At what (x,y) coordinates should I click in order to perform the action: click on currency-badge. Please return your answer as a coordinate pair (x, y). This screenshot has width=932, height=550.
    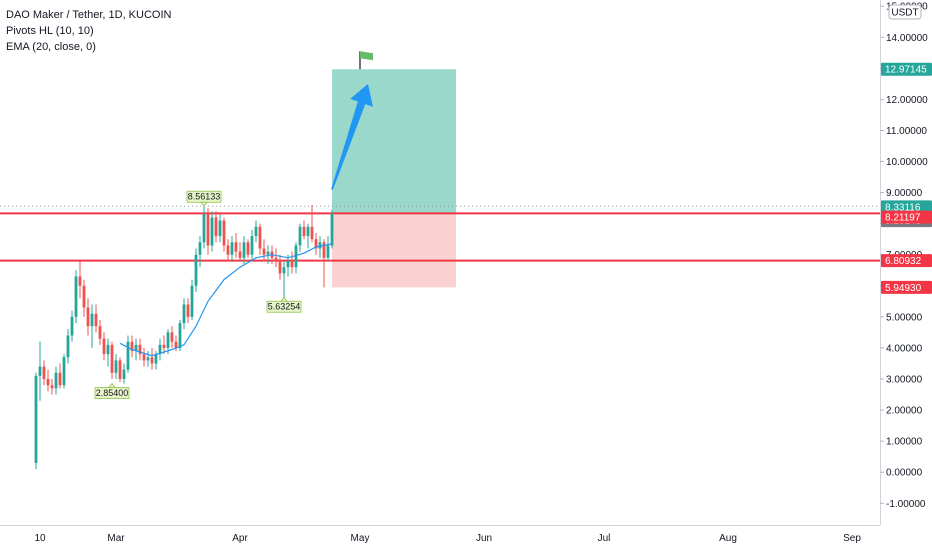
    Looking at the image, I should click on (905, 12).